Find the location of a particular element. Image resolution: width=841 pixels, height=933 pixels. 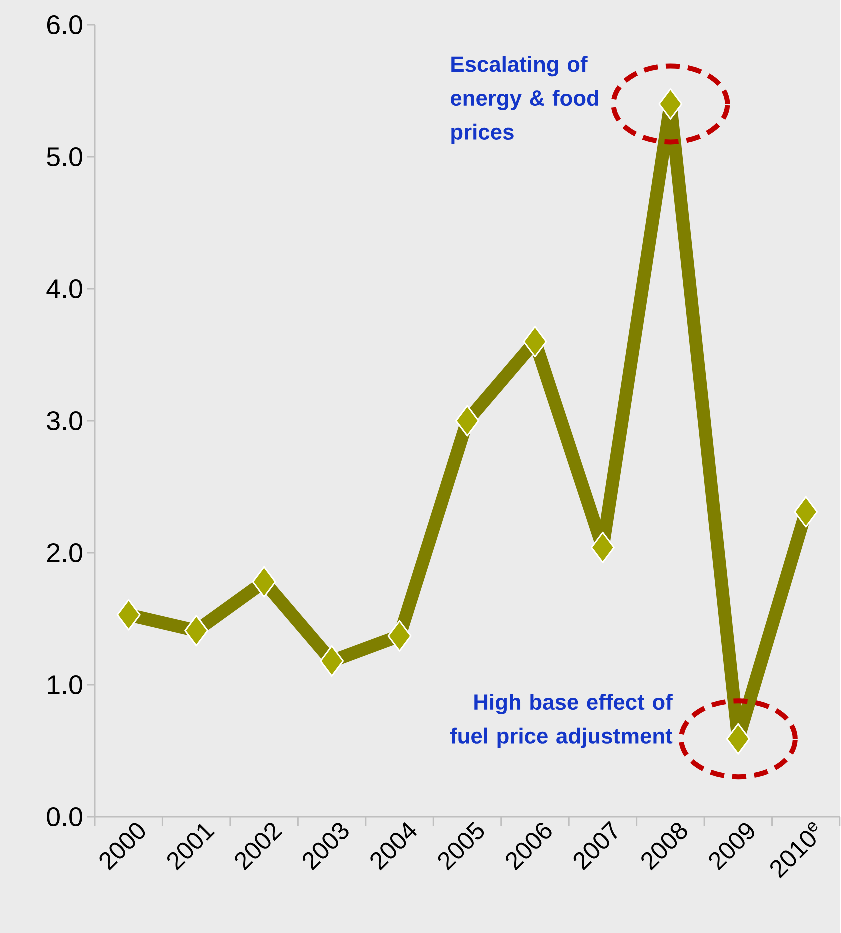

y-tick-label: 6.0 is located at coordinates (65, 25).